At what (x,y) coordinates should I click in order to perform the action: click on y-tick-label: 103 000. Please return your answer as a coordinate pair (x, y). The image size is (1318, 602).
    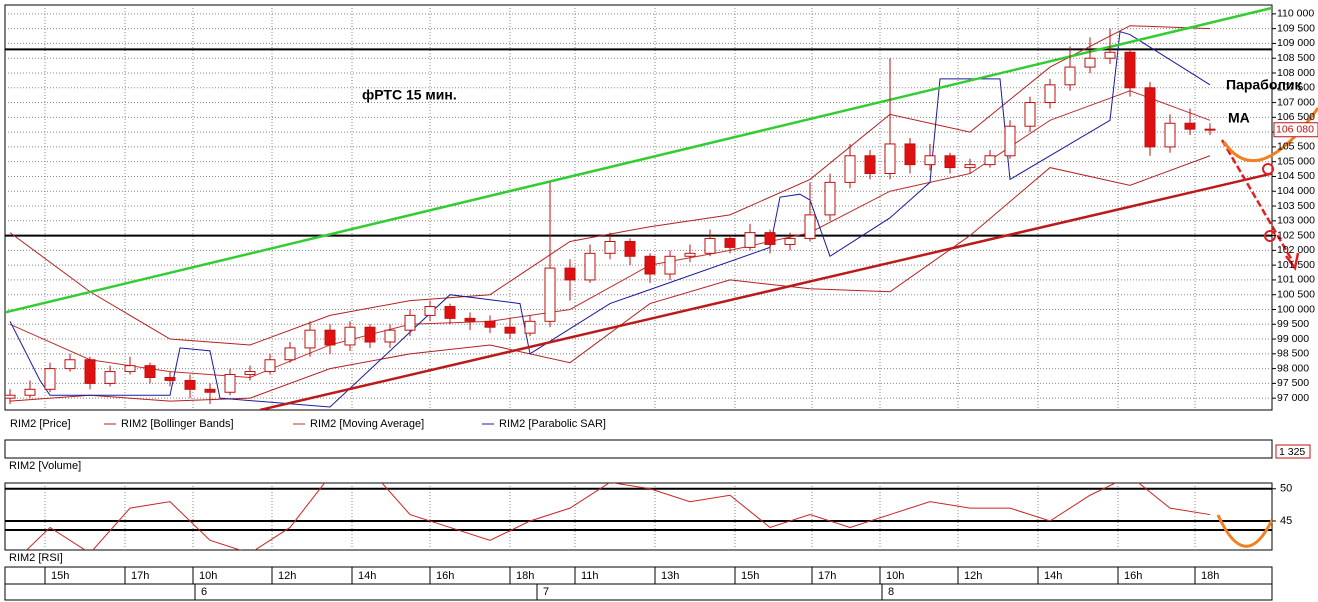
    Looking at the image, I should click on (1296, 221).